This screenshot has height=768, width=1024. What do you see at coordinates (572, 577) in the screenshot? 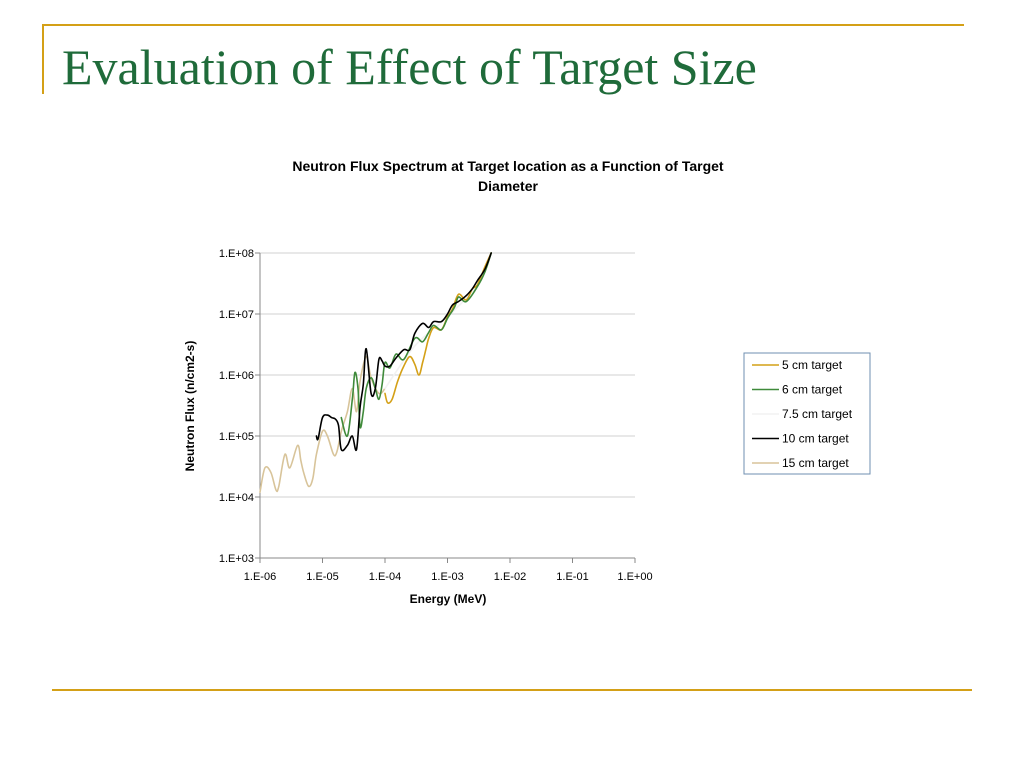
I see `x-tick-label: 1.E-01` at bounding box center [572, 577].